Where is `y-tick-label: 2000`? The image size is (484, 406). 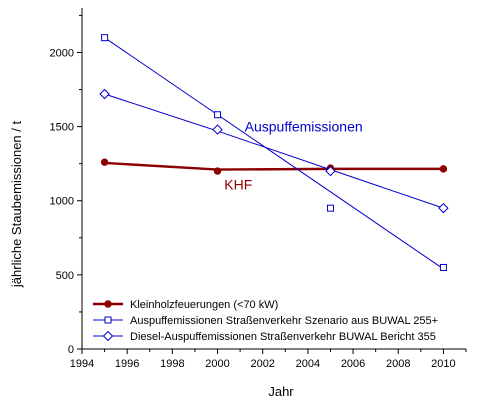
y-tick-label: 2000 is located at coordinates (62, 53).